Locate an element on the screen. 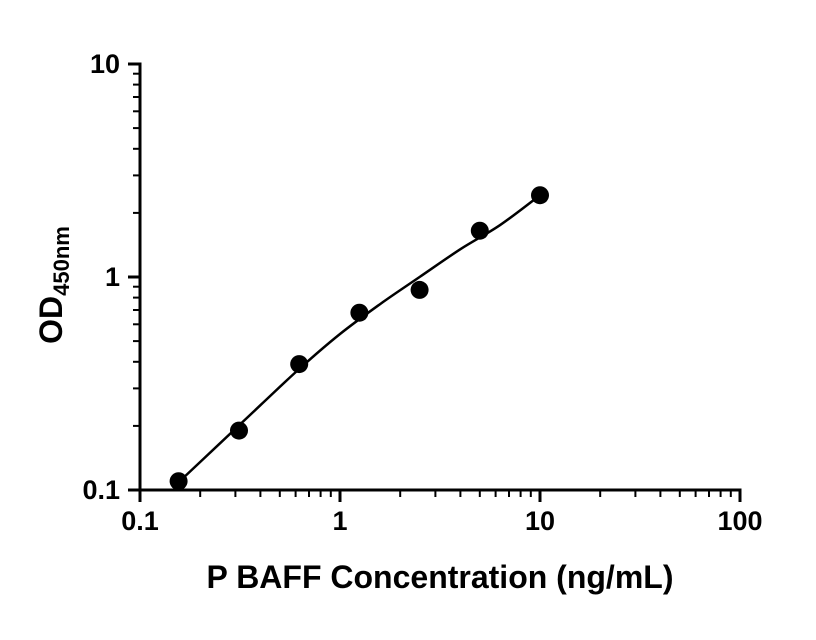  x-tick-label: 10 is located at coordinates (540, 521).